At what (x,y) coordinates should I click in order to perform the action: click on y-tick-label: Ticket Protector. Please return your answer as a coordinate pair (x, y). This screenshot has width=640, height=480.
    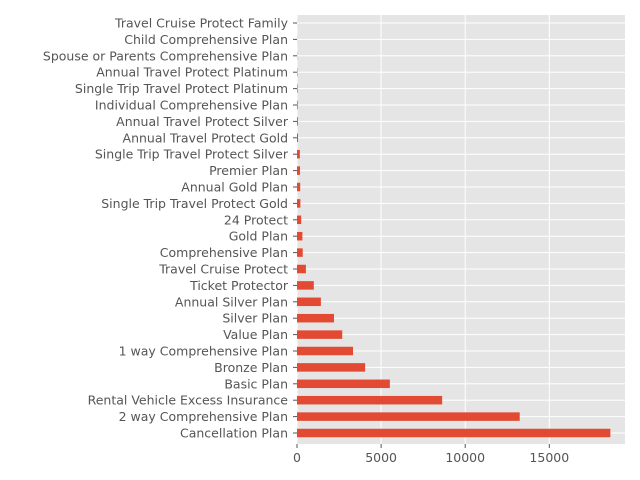
    Looking at the image, I should click on (239, 285).